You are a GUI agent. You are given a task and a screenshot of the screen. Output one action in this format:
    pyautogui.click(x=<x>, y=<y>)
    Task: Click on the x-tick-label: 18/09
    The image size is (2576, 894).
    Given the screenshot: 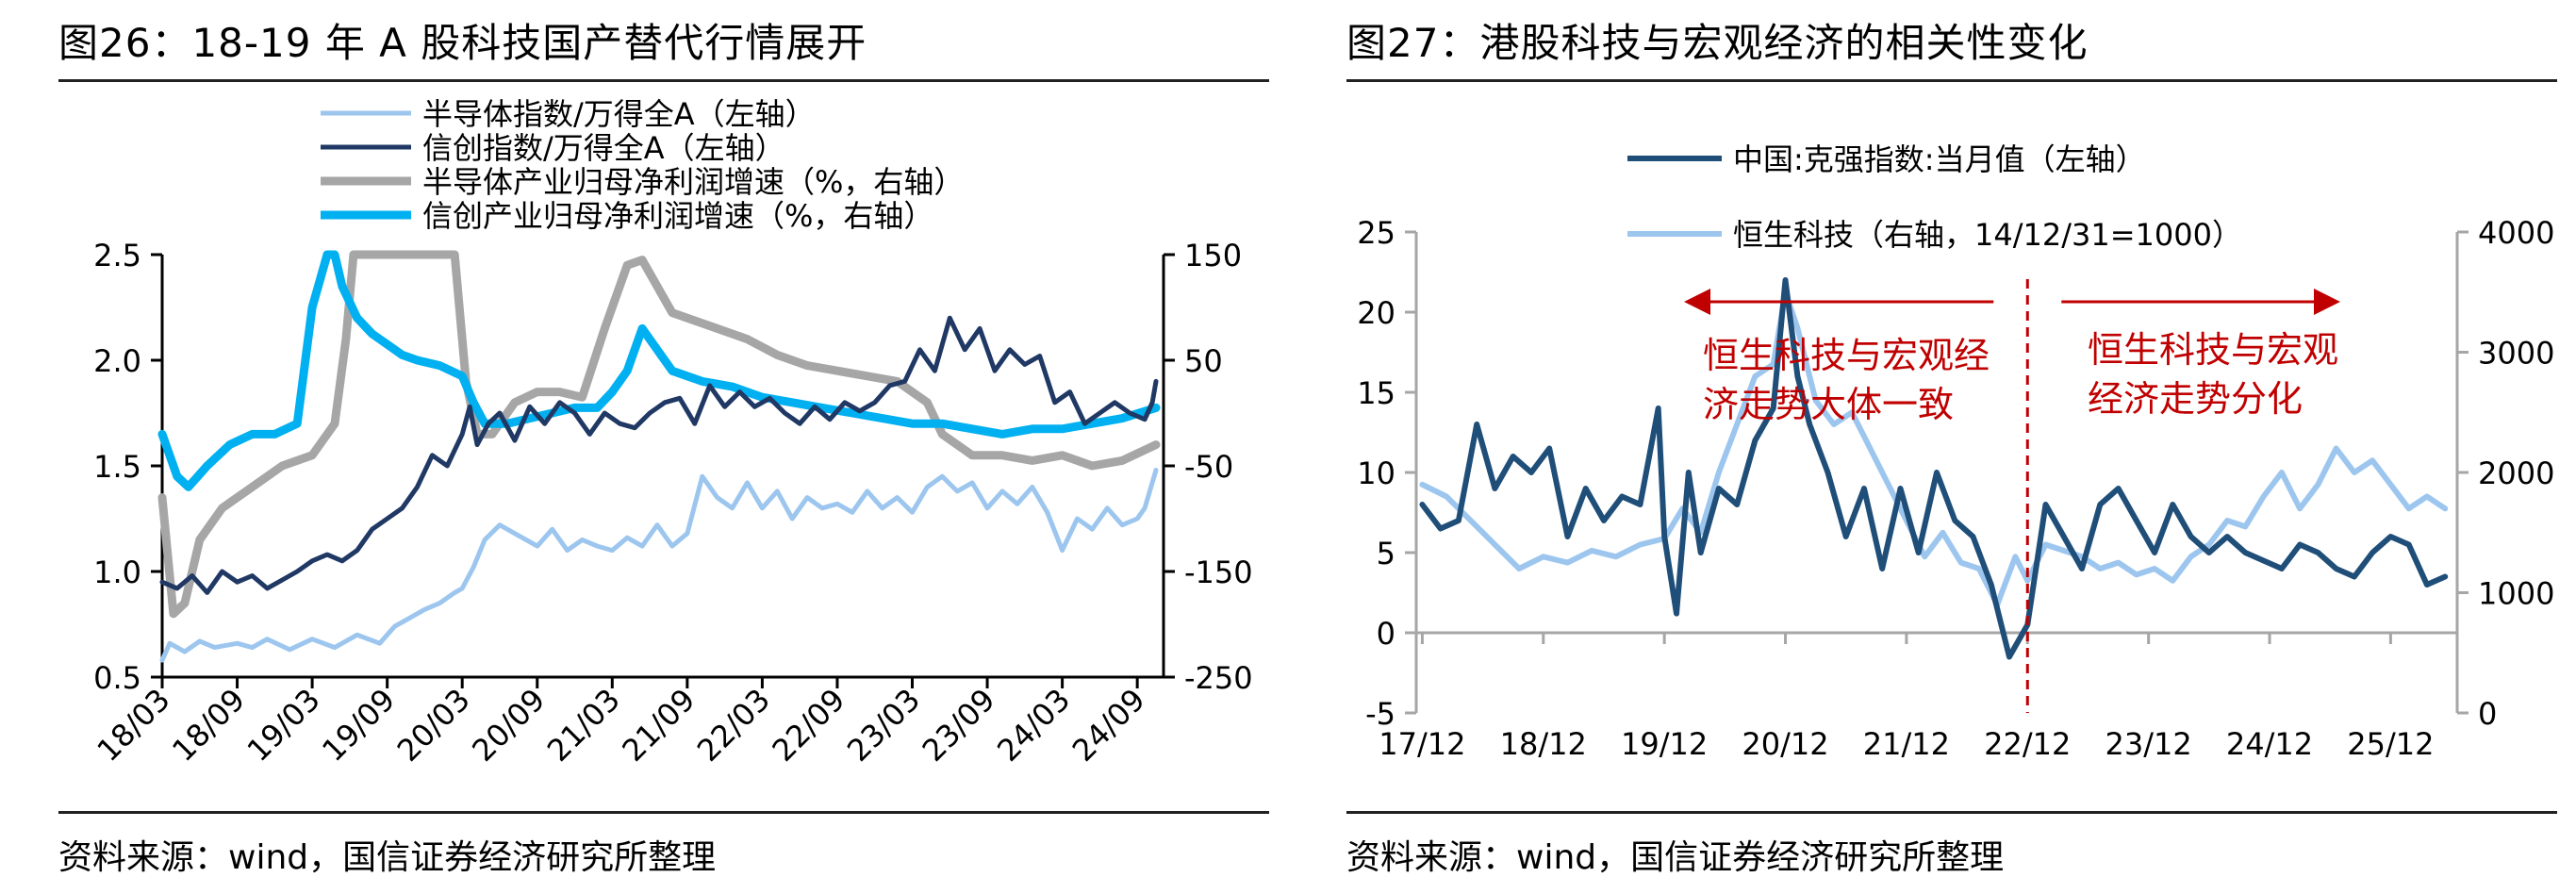 What is the action you would take?
    pyautogui.click(x=208, y=725)
    